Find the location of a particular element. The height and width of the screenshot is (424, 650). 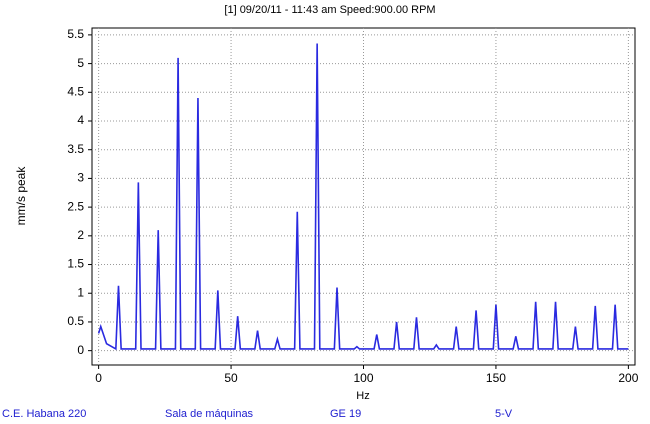

y-tick-label: 4.5 is located at coordinates (75, 91).